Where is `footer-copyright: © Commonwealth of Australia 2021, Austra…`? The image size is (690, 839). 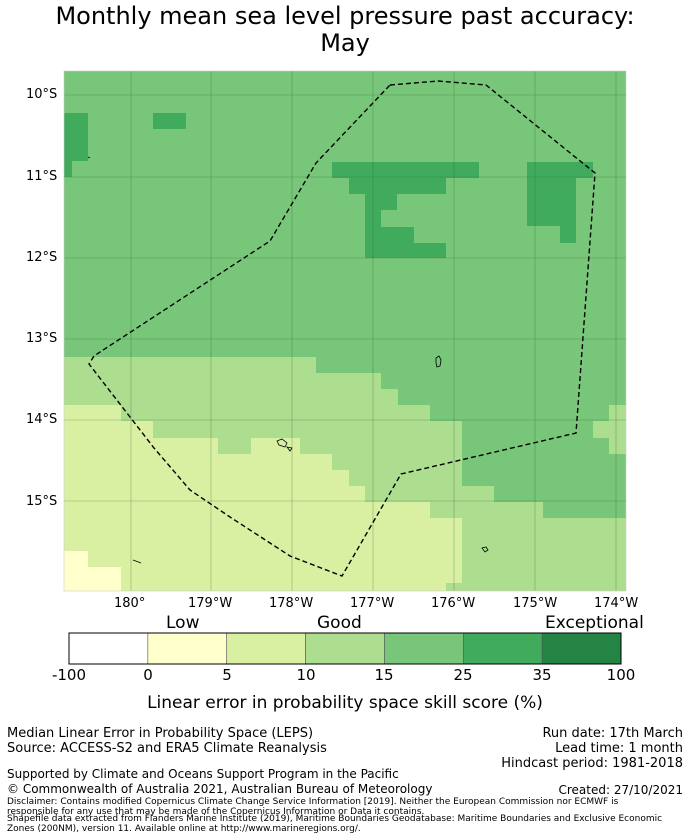
footer-copyright: © Commonwealth of Australia 2021, Austra… is located at coordinates (220, 789).